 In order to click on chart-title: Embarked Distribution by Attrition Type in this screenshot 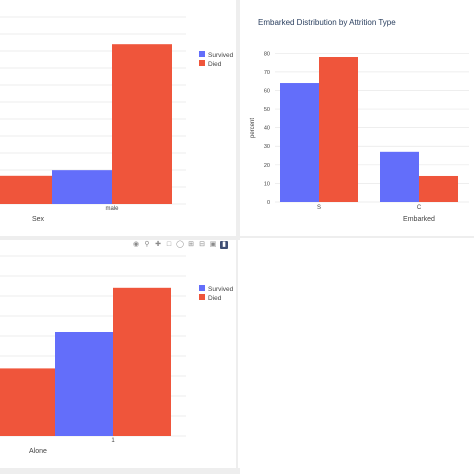, I will do `click(327, 22)`.